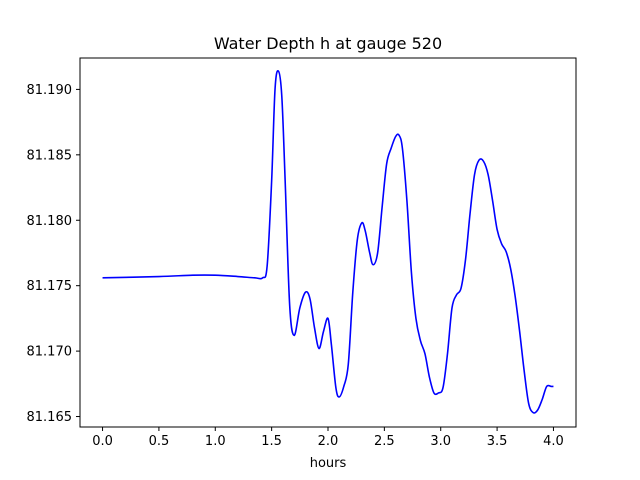 The image size is (640, 480). What do you see at coordinates (553, 441) in the screenshot?
I see `x-tick-label: 4.0` at bounding box center [553, 441].